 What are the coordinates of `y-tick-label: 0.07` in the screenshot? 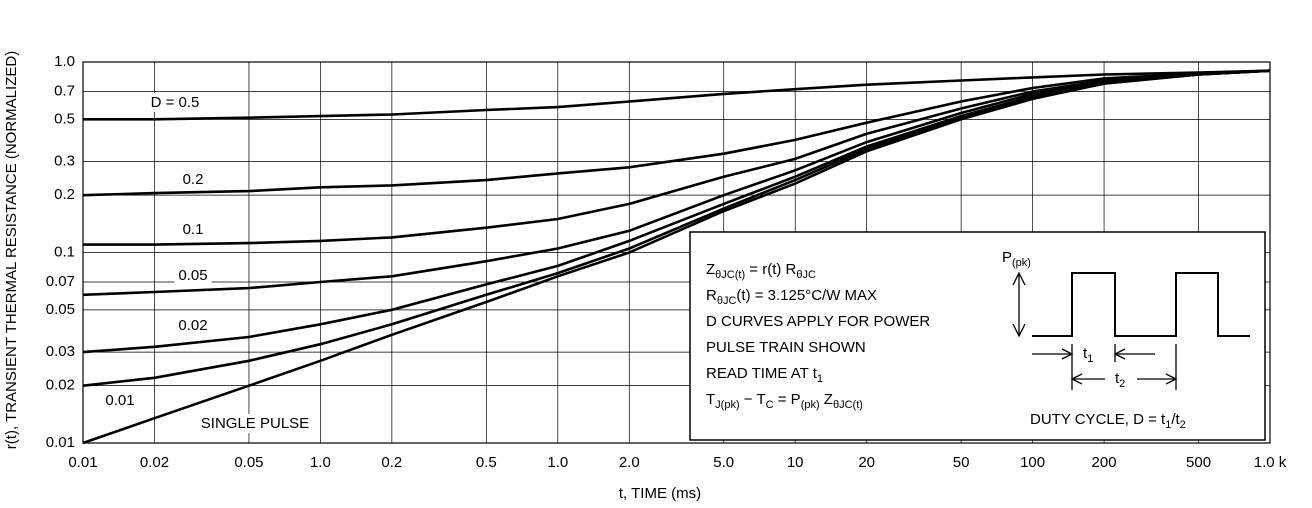 It's located at (60, 281).